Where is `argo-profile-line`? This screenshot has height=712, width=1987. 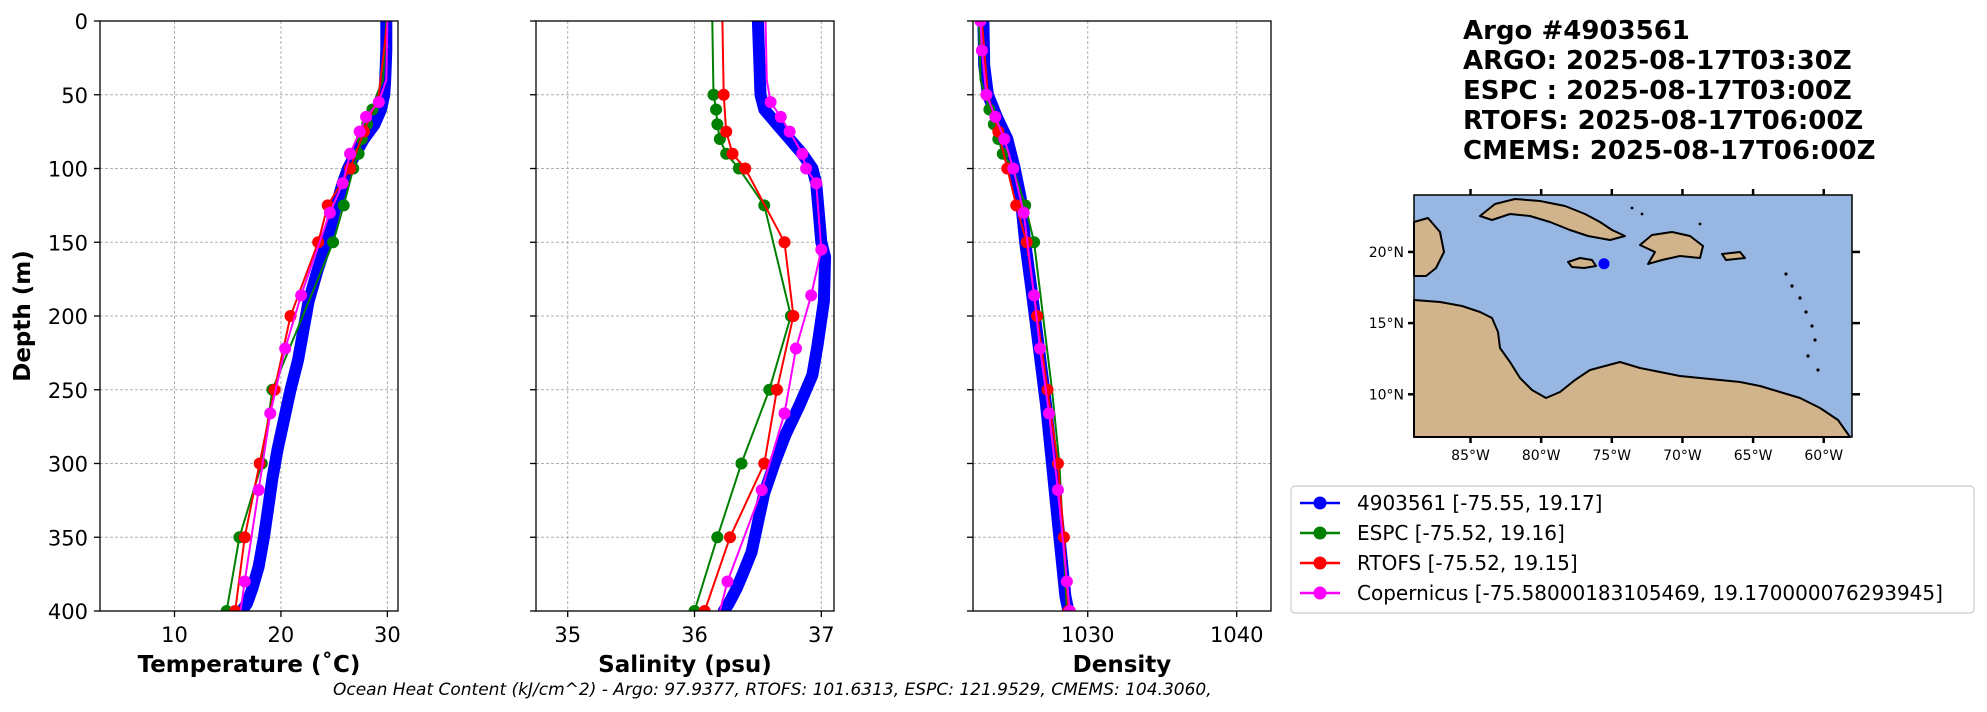 argo-profile-line is located at coordinates (774, 316).